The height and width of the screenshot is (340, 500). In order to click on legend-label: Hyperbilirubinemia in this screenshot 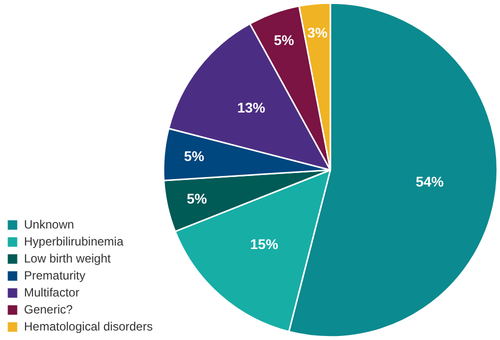, I will do `click(74, 241)`.